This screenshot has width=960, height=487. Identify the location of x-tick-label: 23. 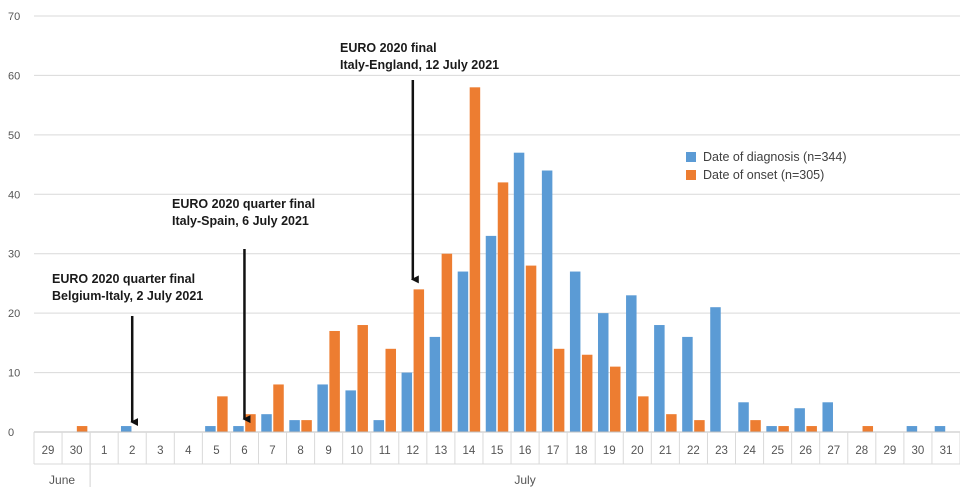
(721, 451).